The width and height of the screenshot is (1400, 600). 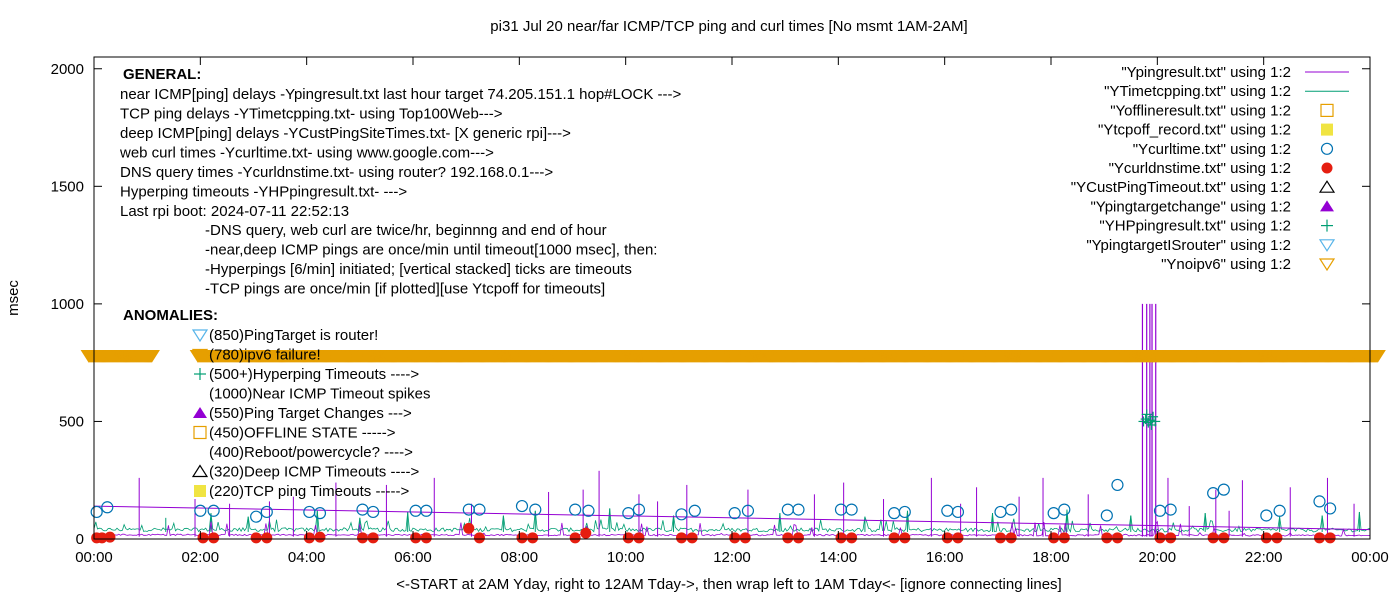 What do you see at coordinates (319, 394) in the screenshot?
I see `anomaly-text-3: (1000)Near ICMP Timeout spikes` at bounding box center [319, 394].